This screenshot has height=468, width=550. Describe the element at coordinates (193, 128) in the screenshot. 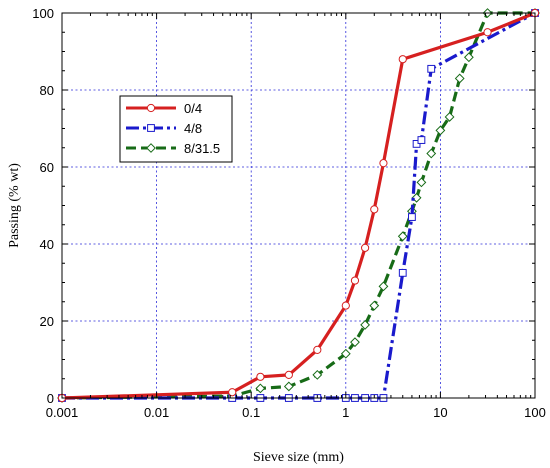

I see `legend-label: 4/8` at that location.